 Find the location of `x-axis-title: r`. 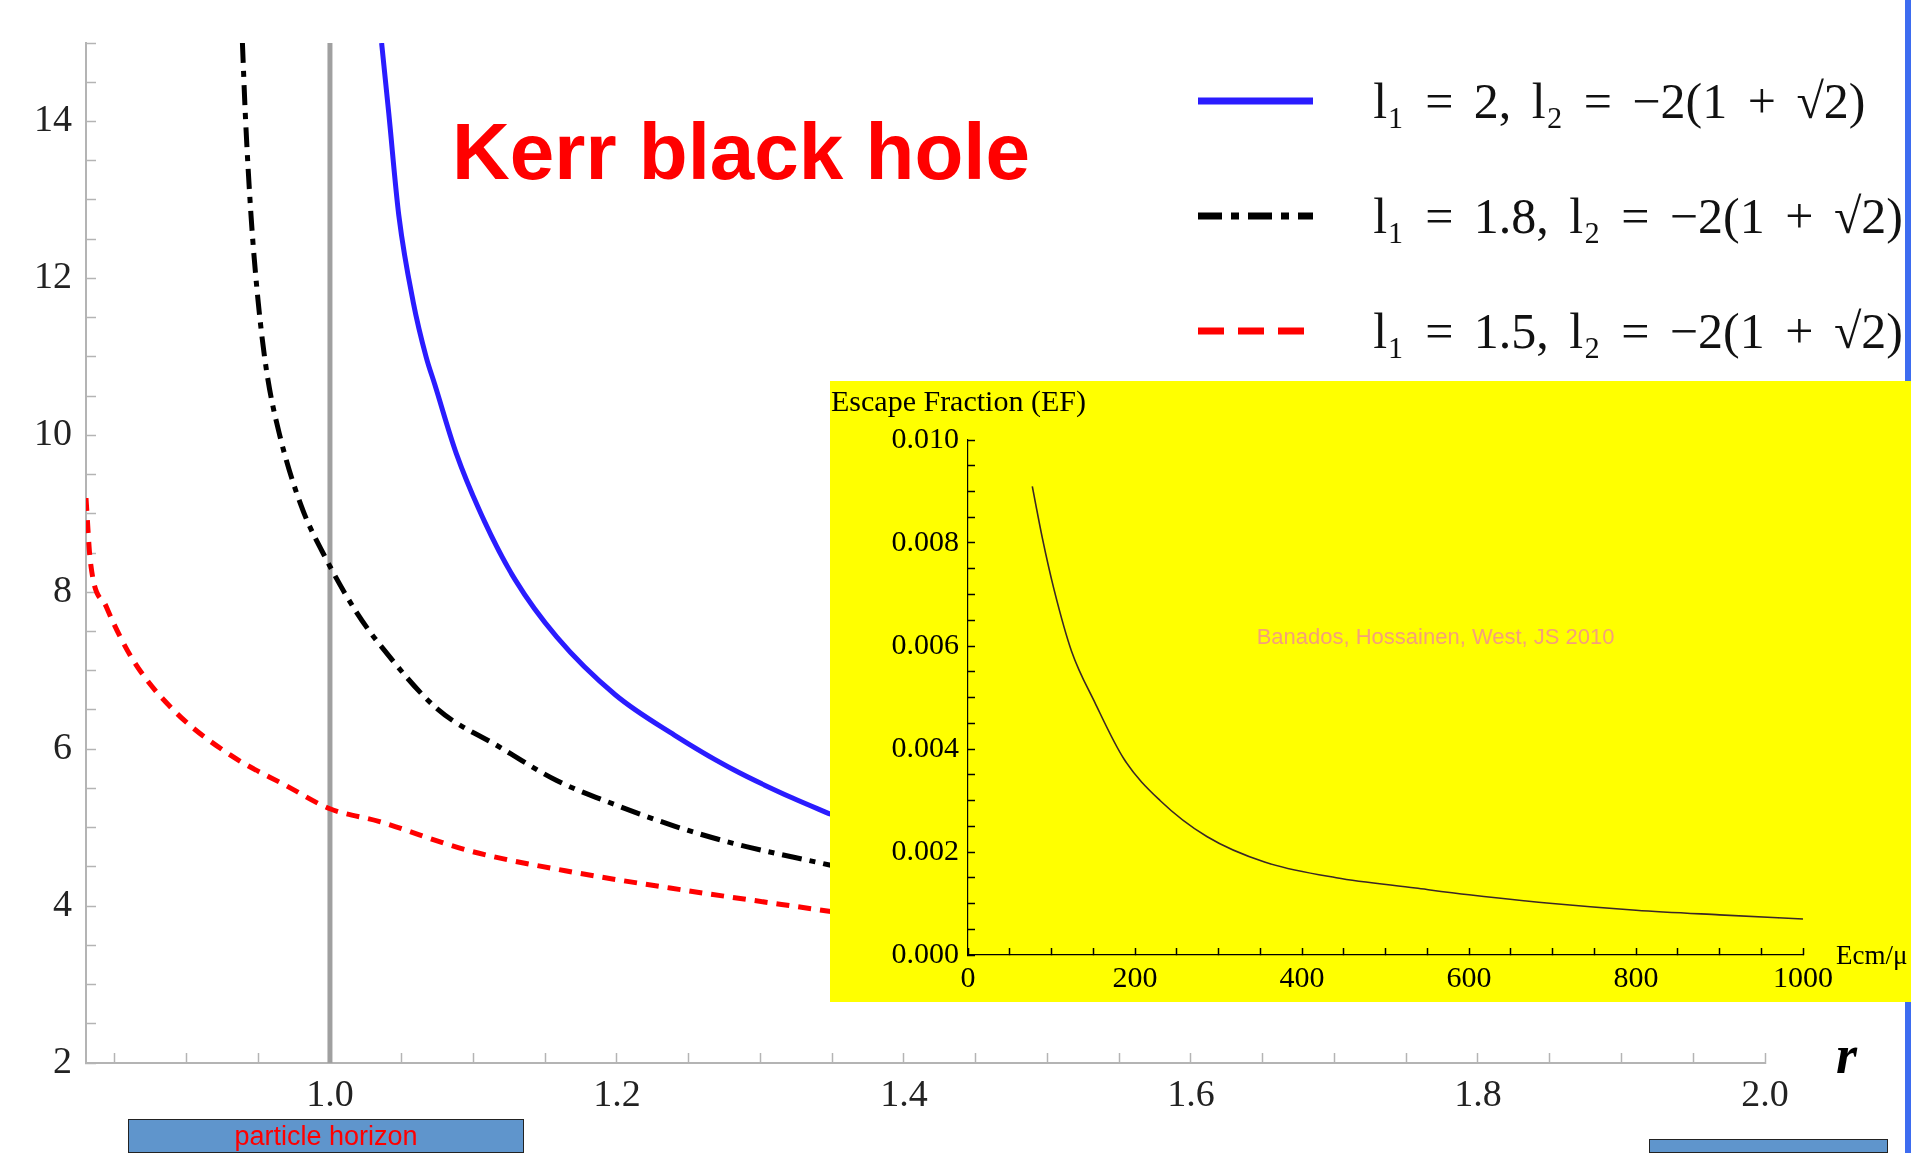

x-axis-title: r is located at coordinates (1847, 1055).